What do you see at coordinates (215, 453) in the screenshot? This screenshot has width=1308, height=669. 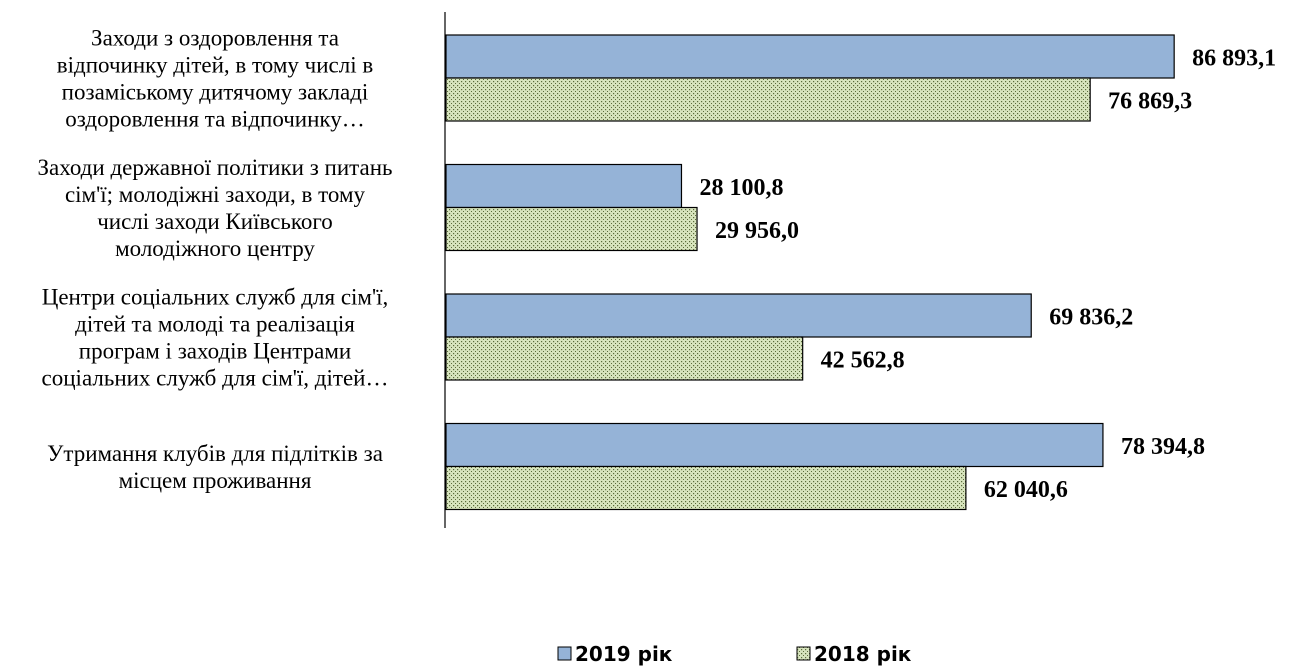 I see `category-label-line: Утримання клубів для підлітків за` at bounding box center [215, 453].